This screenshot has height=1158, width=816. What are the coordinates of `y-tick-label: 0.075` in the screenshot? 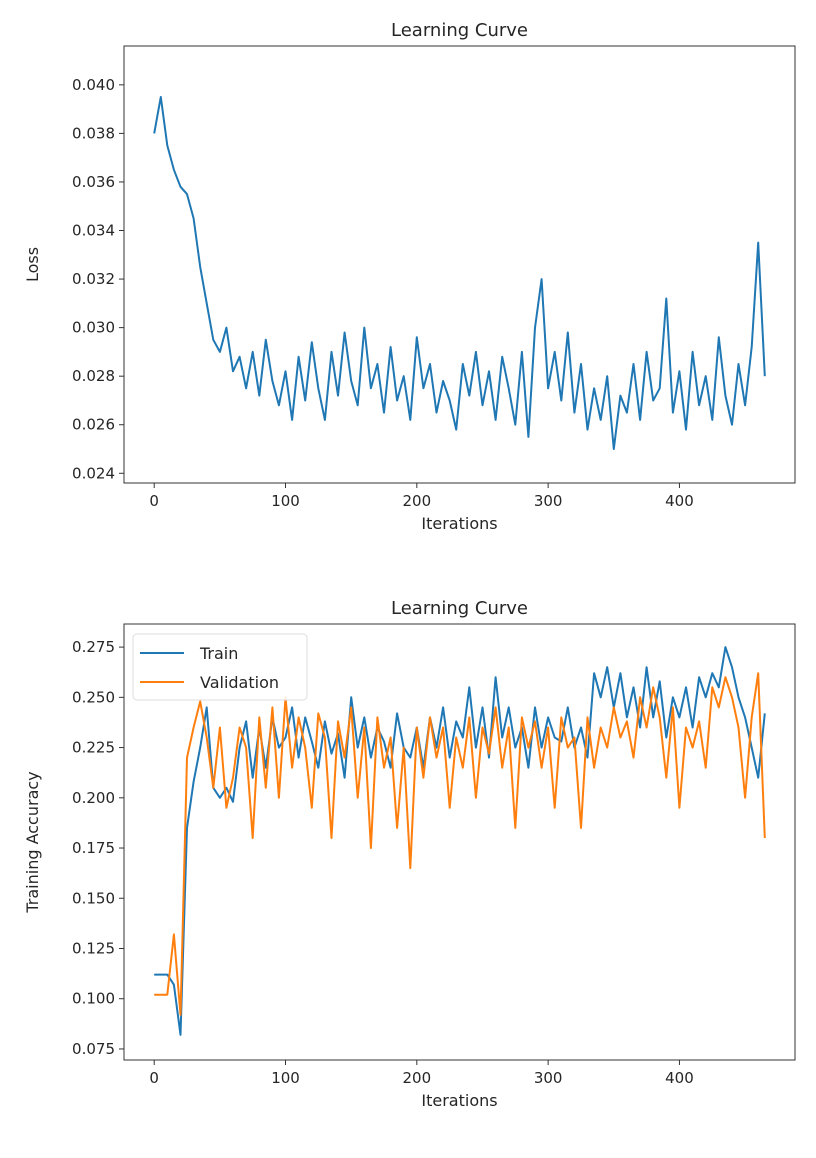 It's located at (93, 1049).